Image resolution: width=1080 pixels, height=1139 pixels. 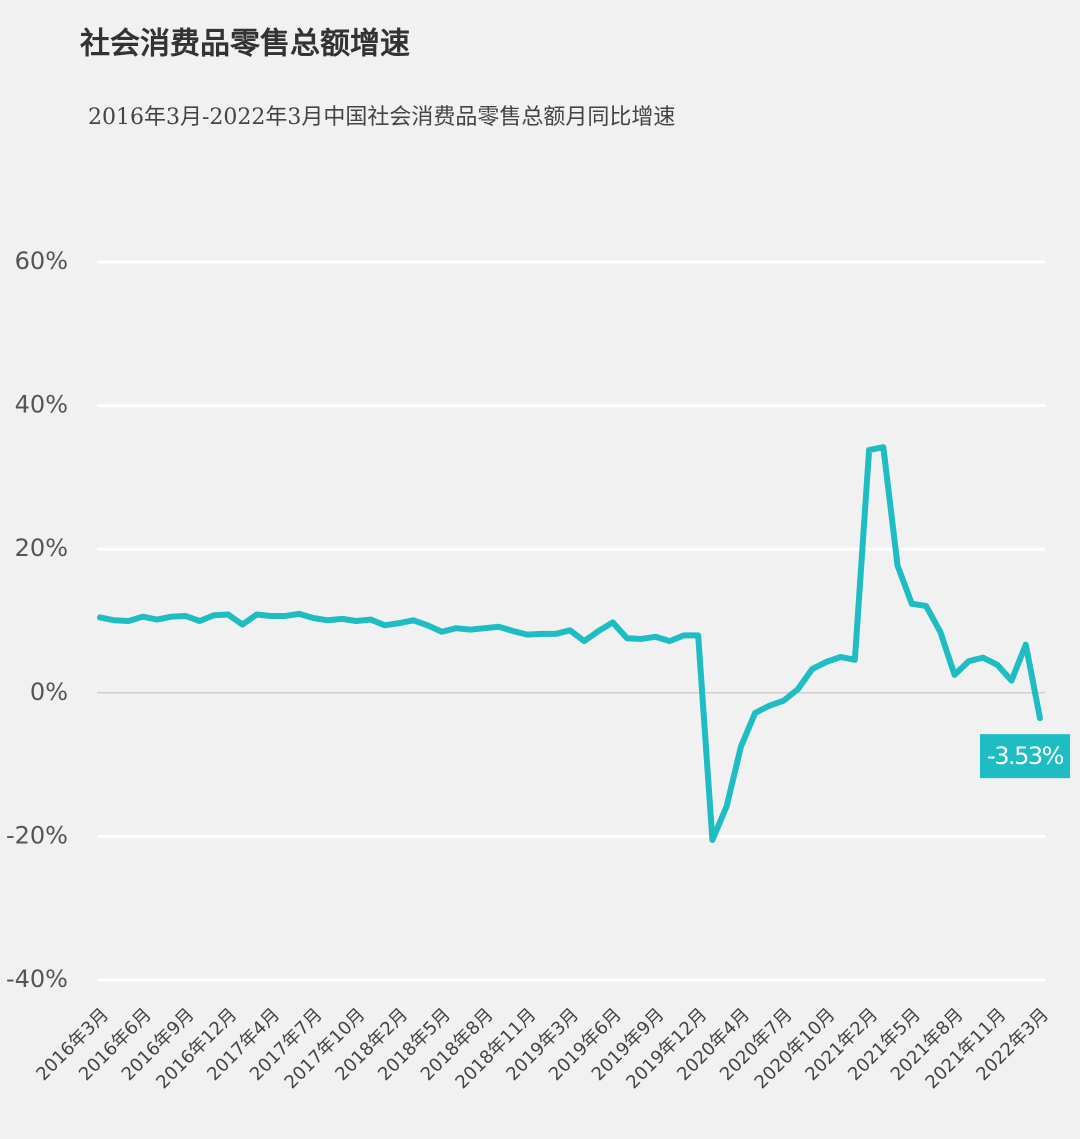 What do you see at coordinates (49, 692) in the screenshot?
I see `y-tick-label: 0%` at bounding box center [49, 692].